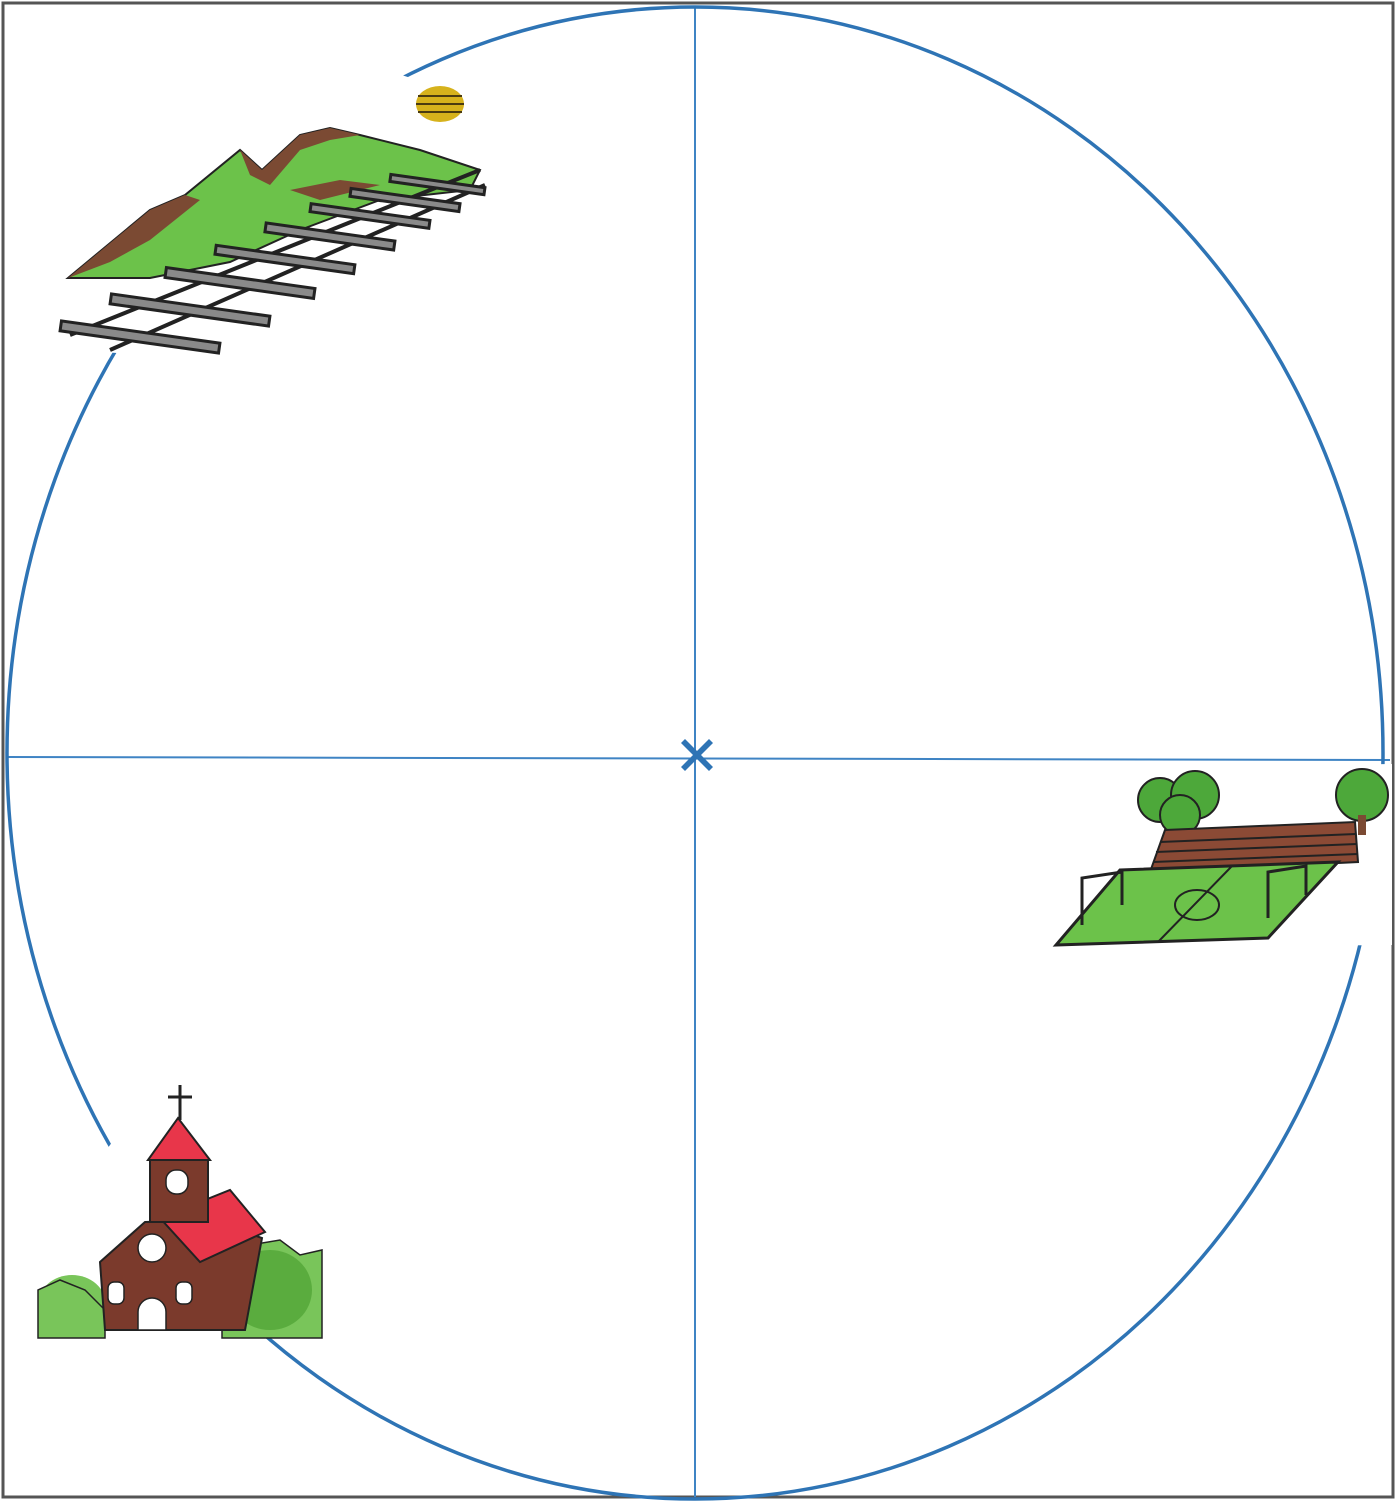 The image size is (1397, 1501). I want to click on church-door-icon, so click(152, 1314).